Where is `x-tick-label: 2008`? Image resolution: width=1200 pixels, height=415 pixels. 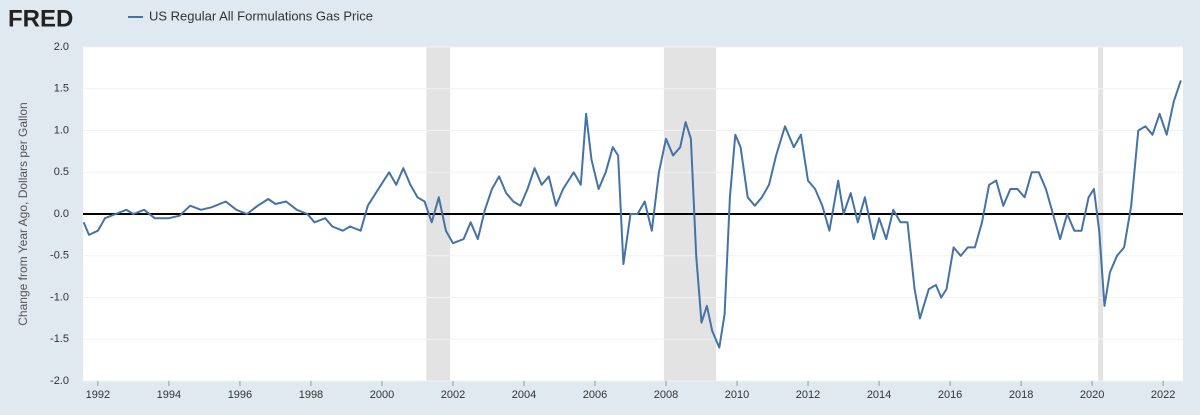 x-tick-label: 2008 is located at coordinates (666, 395).